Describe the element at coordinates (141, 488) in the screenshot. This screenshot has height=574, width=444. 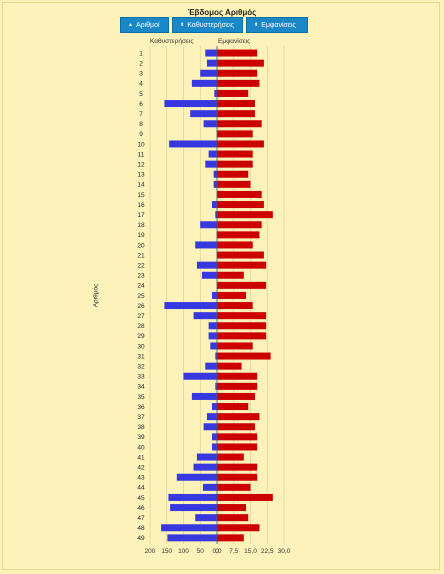
I see `category-tick-label: 44` at that location.